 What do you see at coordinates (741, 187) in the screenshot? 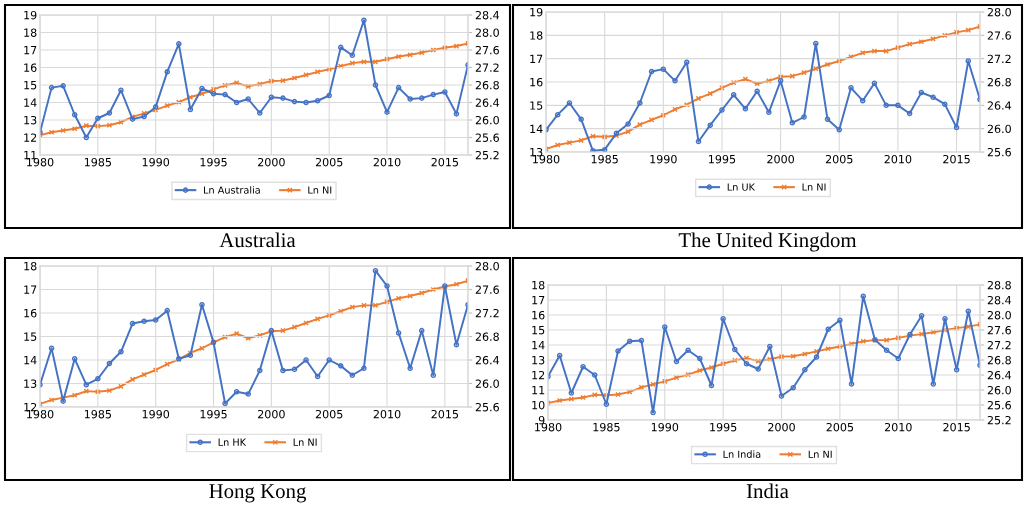
I see `legend-label: Ln UK` at bounding box center [741, 187].